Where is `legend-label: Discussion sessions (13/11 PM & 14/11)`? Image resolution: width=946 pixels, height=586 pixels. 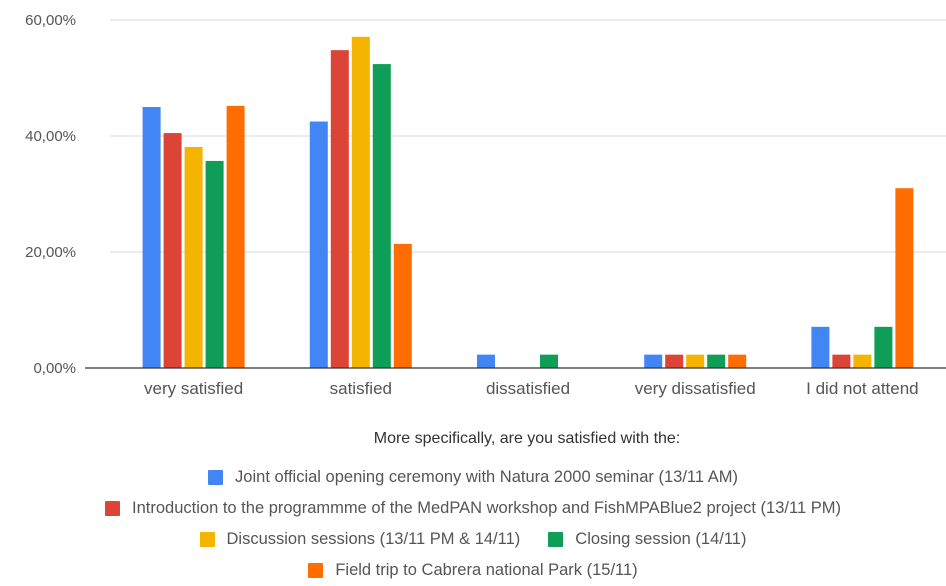 legend-label: Discussion sessions (13/11 PM & 14/11) is located at coordinates (373, 539).